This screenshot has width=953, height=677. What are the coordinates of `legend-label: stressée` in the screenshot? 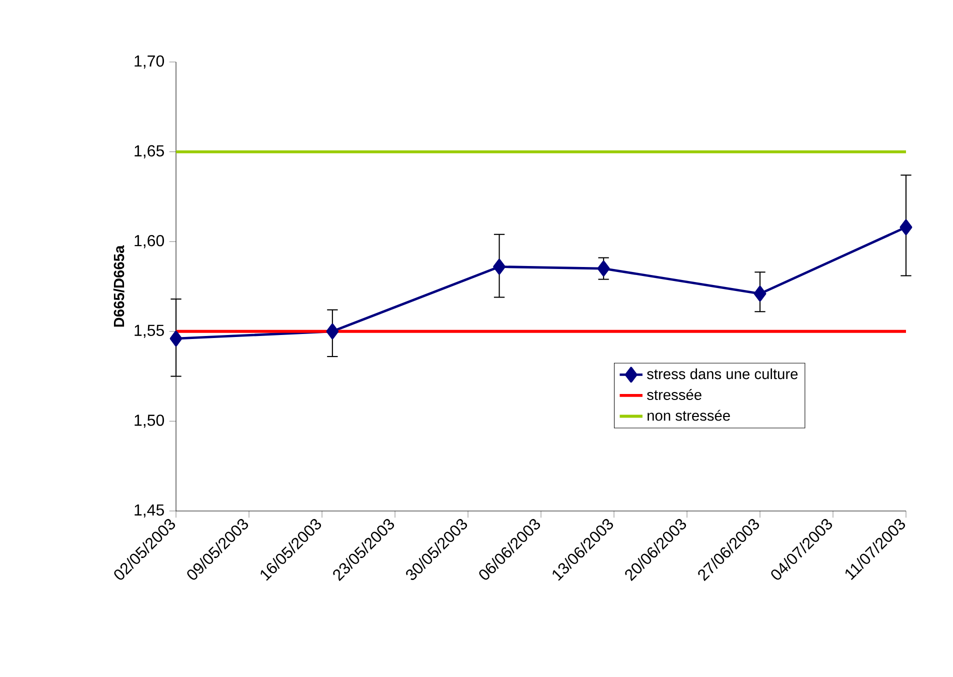 It's located at (674, 394).